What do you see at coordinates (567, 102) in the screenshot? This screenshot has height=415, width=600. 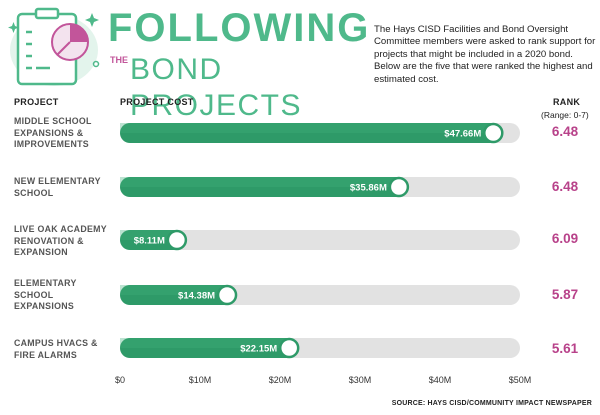 I see `column-header-rank: RANK` at bounding box center [567, 102].